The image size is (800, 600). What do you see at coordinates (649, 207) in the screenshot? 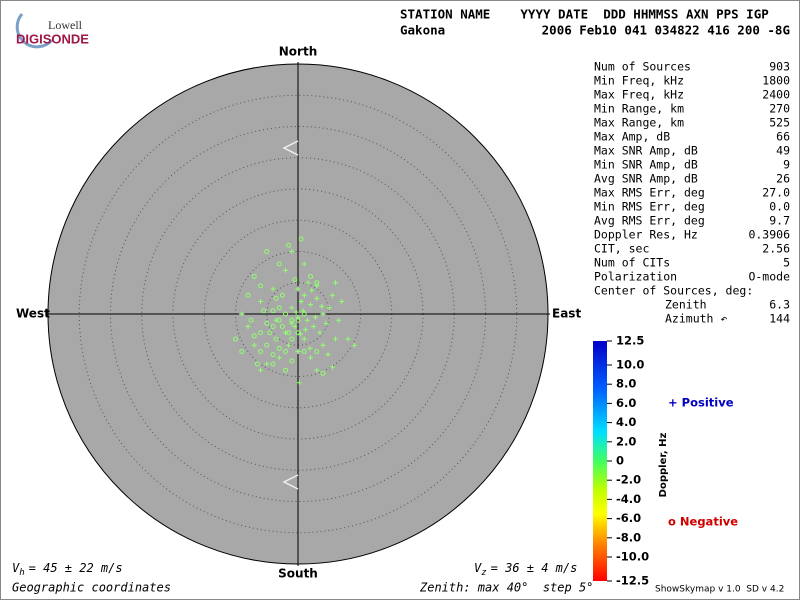
I see `stat-label: Min RMS Err, deg` at bounding box center [649, 207].